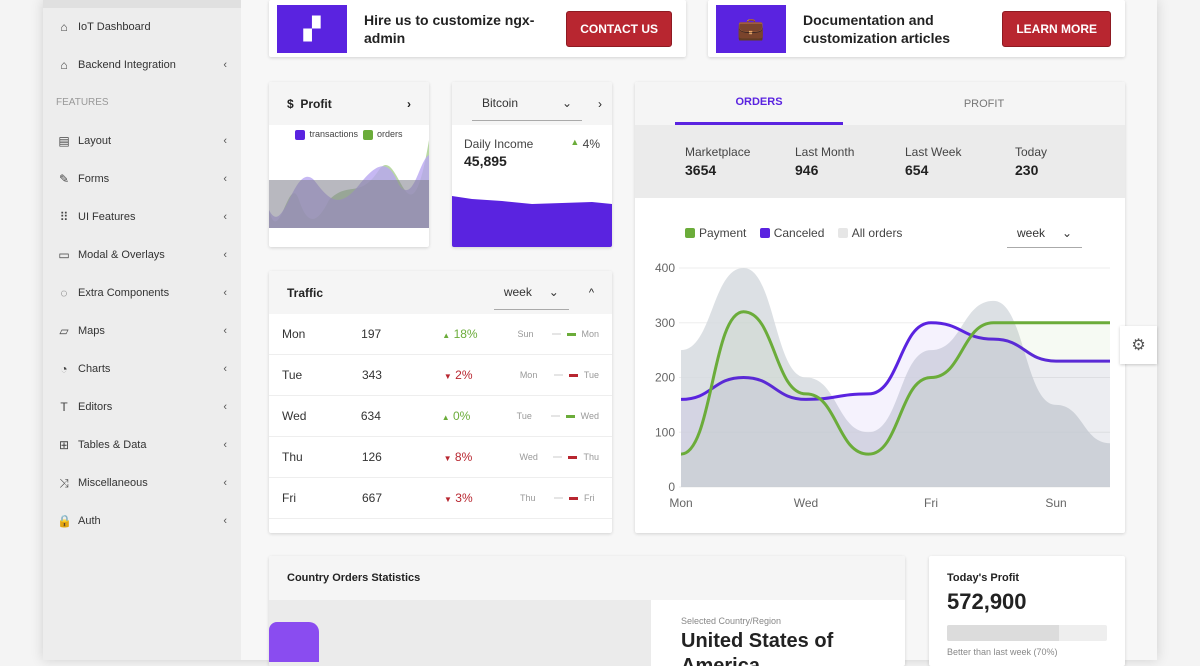 Image resolution: width=1200 pixels, height=666 pixels. I want to click on dollar-icon: $, so click(290, 103).